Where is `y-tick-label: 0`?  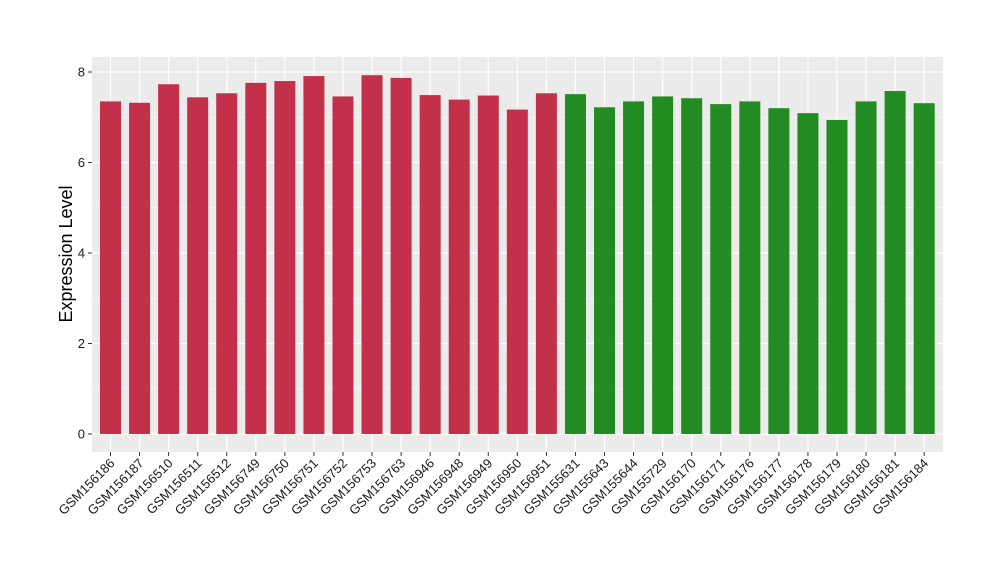 y-tick-label: 0 is located at coordinates (81, 434).